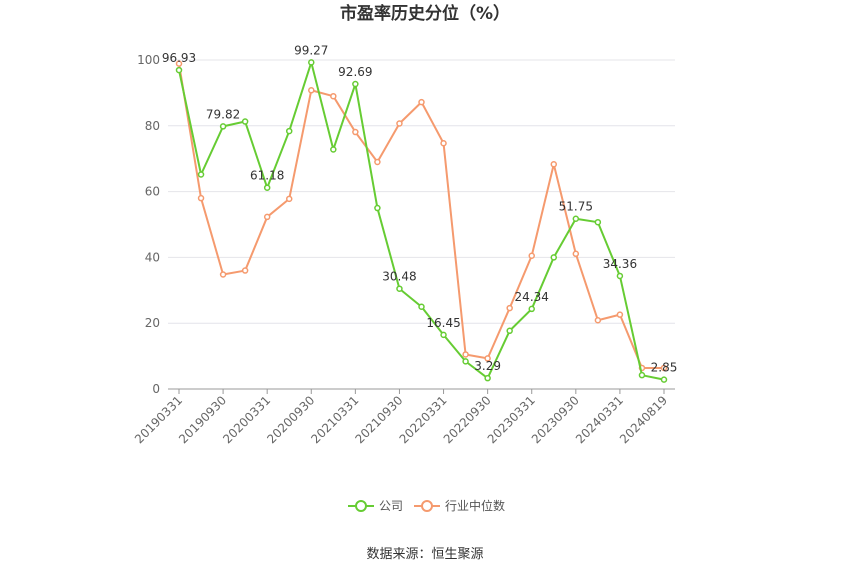 The image size is (850, 575). Describe the element at coordinates (152, 323) in the screenshot. I see `y-tick-label: 20` at that location.